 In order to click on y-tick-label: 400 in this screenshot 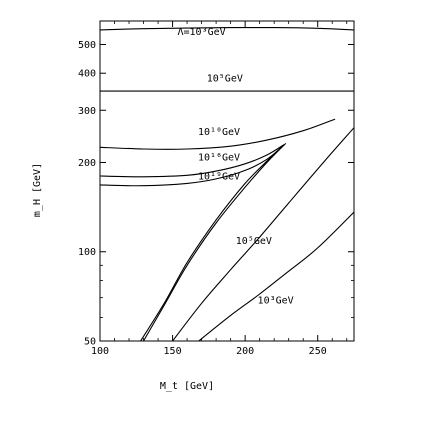, I will do `click(87, 74)`.